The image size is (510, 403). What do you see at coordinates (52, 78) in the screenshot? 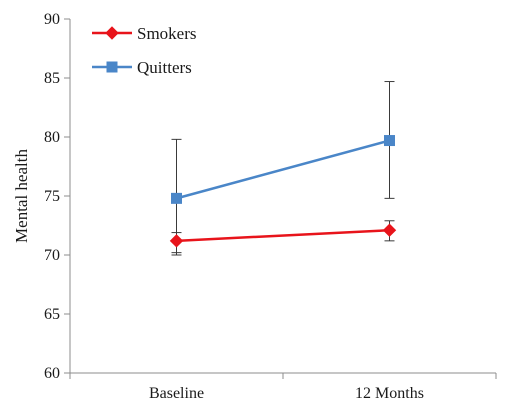
I see `y-tick-label: 85` at bounding box center [52, 78].